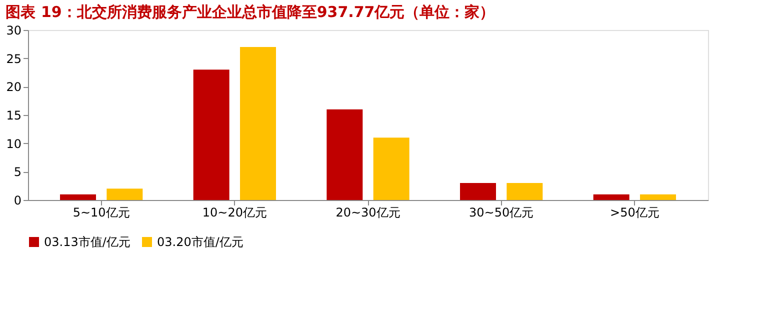  I want to click on x-tick-label: 30~50亿元, so click(501, 213).